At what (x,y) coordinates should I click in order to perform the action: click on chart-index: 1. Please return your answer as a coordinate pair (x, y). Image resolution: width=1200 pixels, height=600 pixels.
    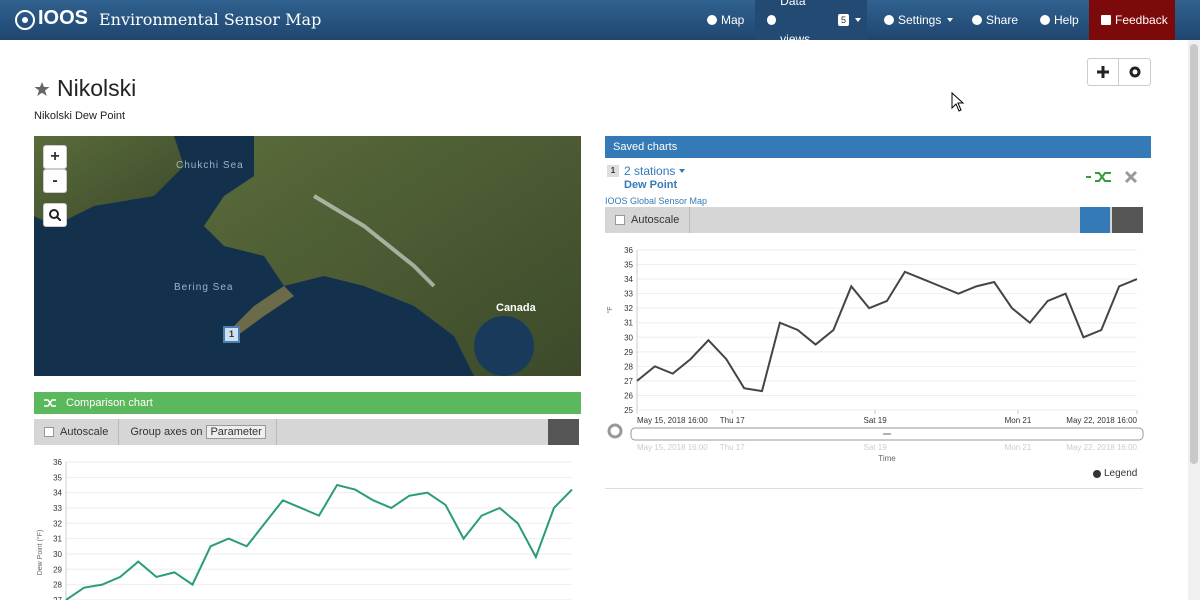
    Looking at the image, I should click on (613, 171).